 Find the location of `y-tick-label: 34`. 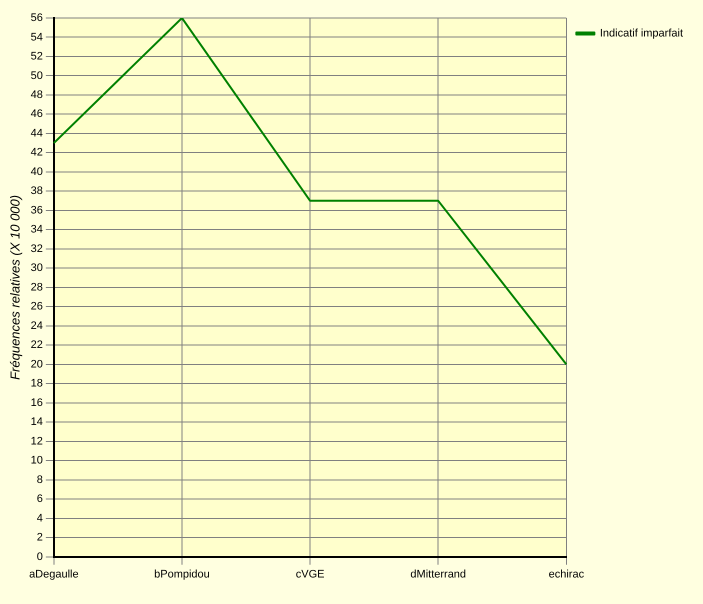

y-tick-label: 34 is located at coordinates (36, 230).